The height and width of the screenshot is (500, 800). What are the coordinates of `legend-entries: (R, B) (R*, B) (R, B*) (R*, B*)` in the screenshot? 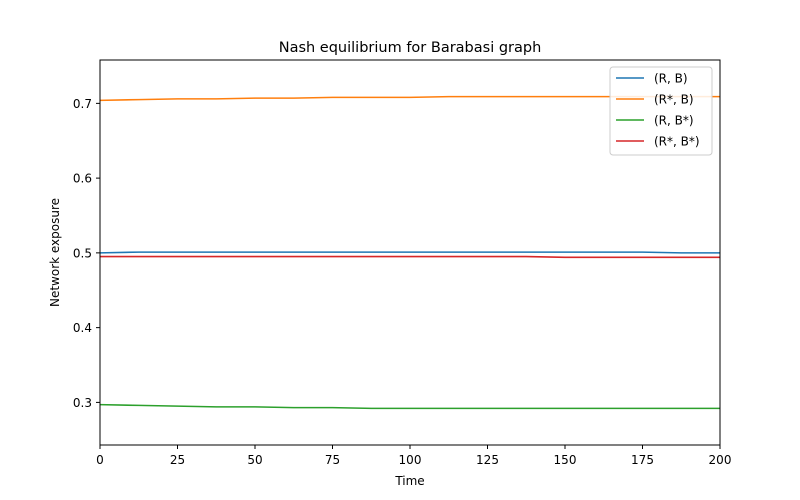 It's located at (658, 110).